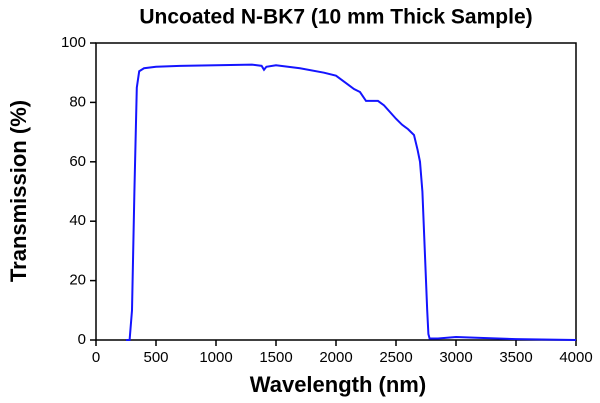  Describe the element at coordinates (575, 357) in the screenshot. I see `x-tick-label: 4000` at that location.